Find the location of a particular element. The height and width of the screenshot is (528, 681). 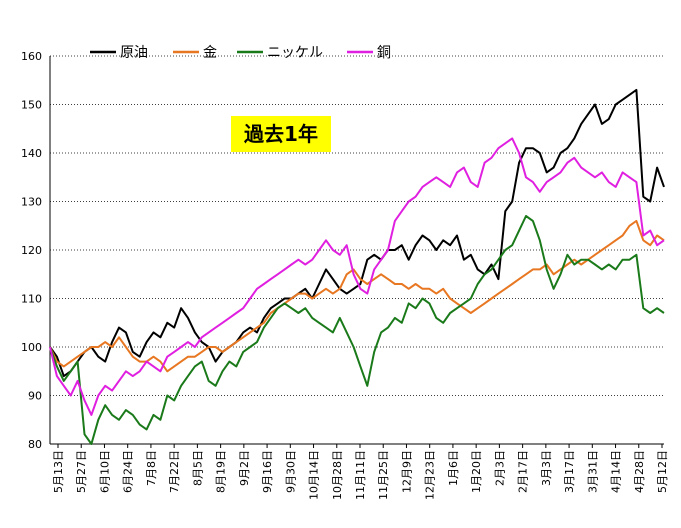

y-axis: 80 90 100 110 120 130 140 150 160 is located at coordinates (36, 250).